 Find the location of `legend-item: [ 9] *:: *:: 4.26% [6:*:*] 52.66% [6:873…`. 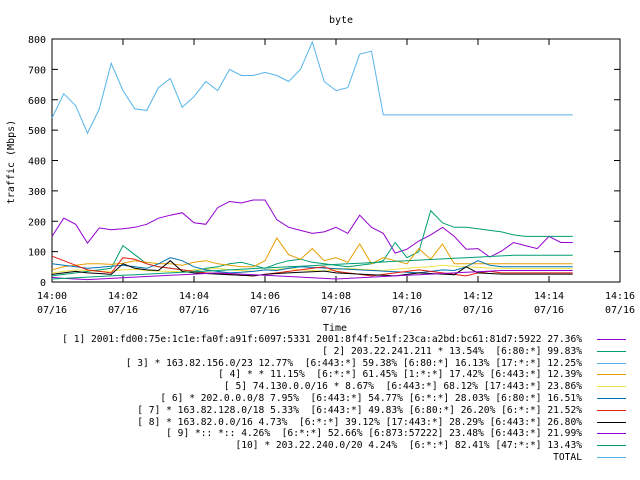

legend-item: [ 9] *:: *:: 4.26% [6:*:*] 52.66% [6:873… is located at coordinates (320, 433).